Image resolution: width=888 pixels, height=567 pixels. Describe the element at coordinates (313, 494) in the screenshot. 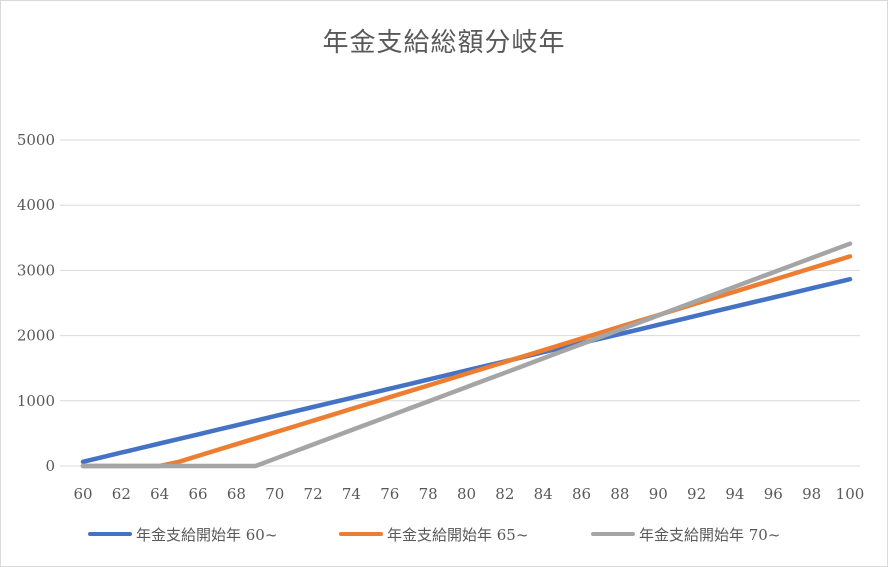

I see `x-tick-label: 72` at that location.